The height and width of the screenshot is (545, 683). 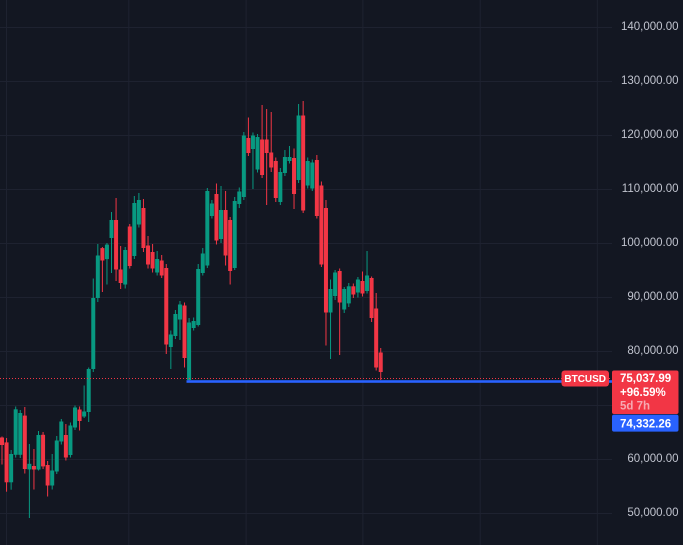 What do you see at coordinates (650, 135) in the screenshot?
I see `svg-text: 120,000.00` at bounding box center [650, 135].